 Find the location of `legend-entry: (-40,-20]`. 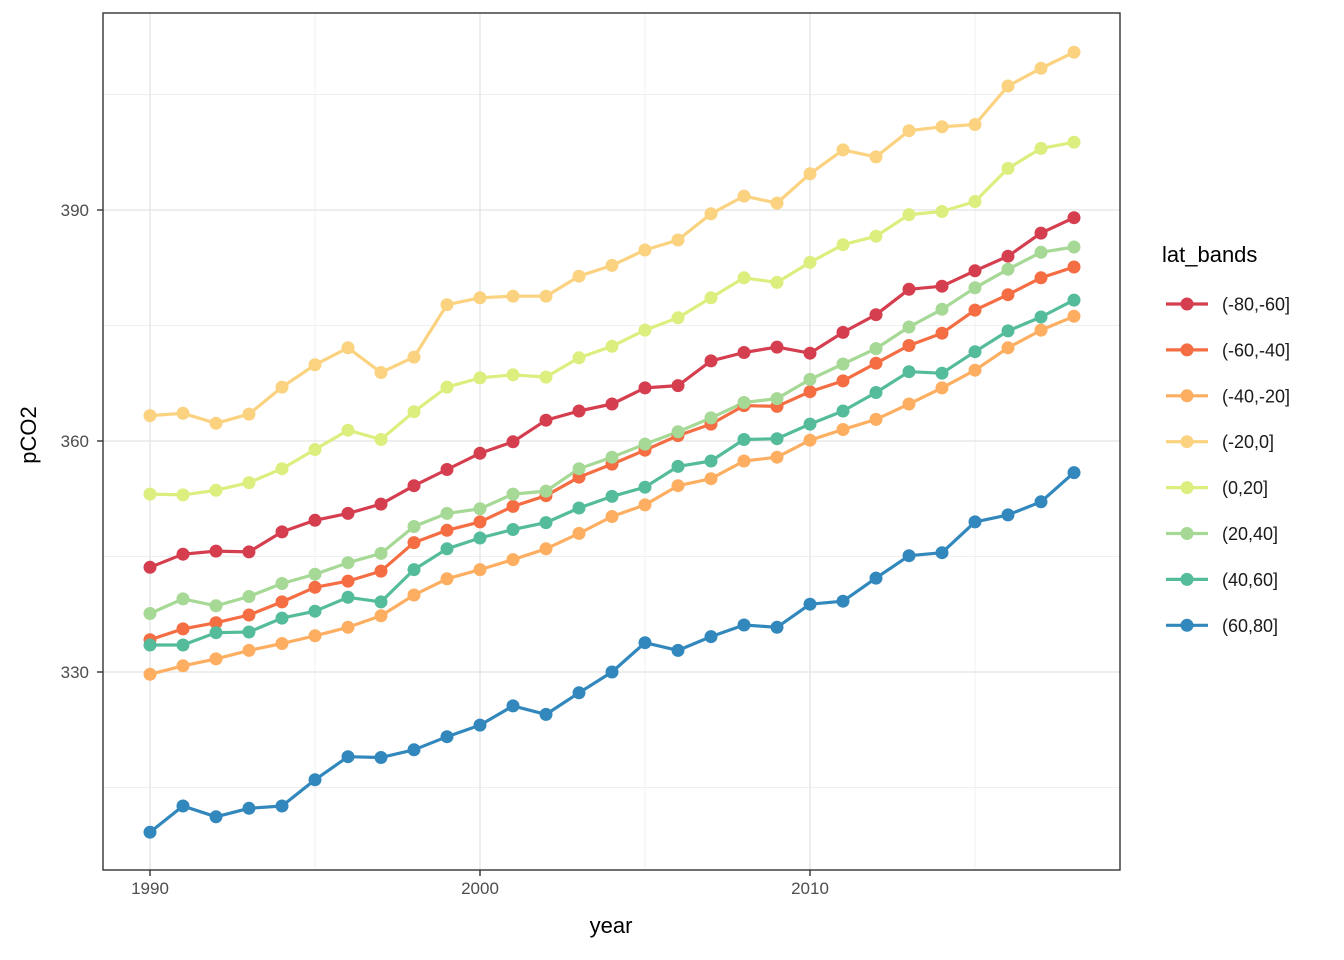

legend-entry: (-40,-20] is located at coordinates (1228, 396).